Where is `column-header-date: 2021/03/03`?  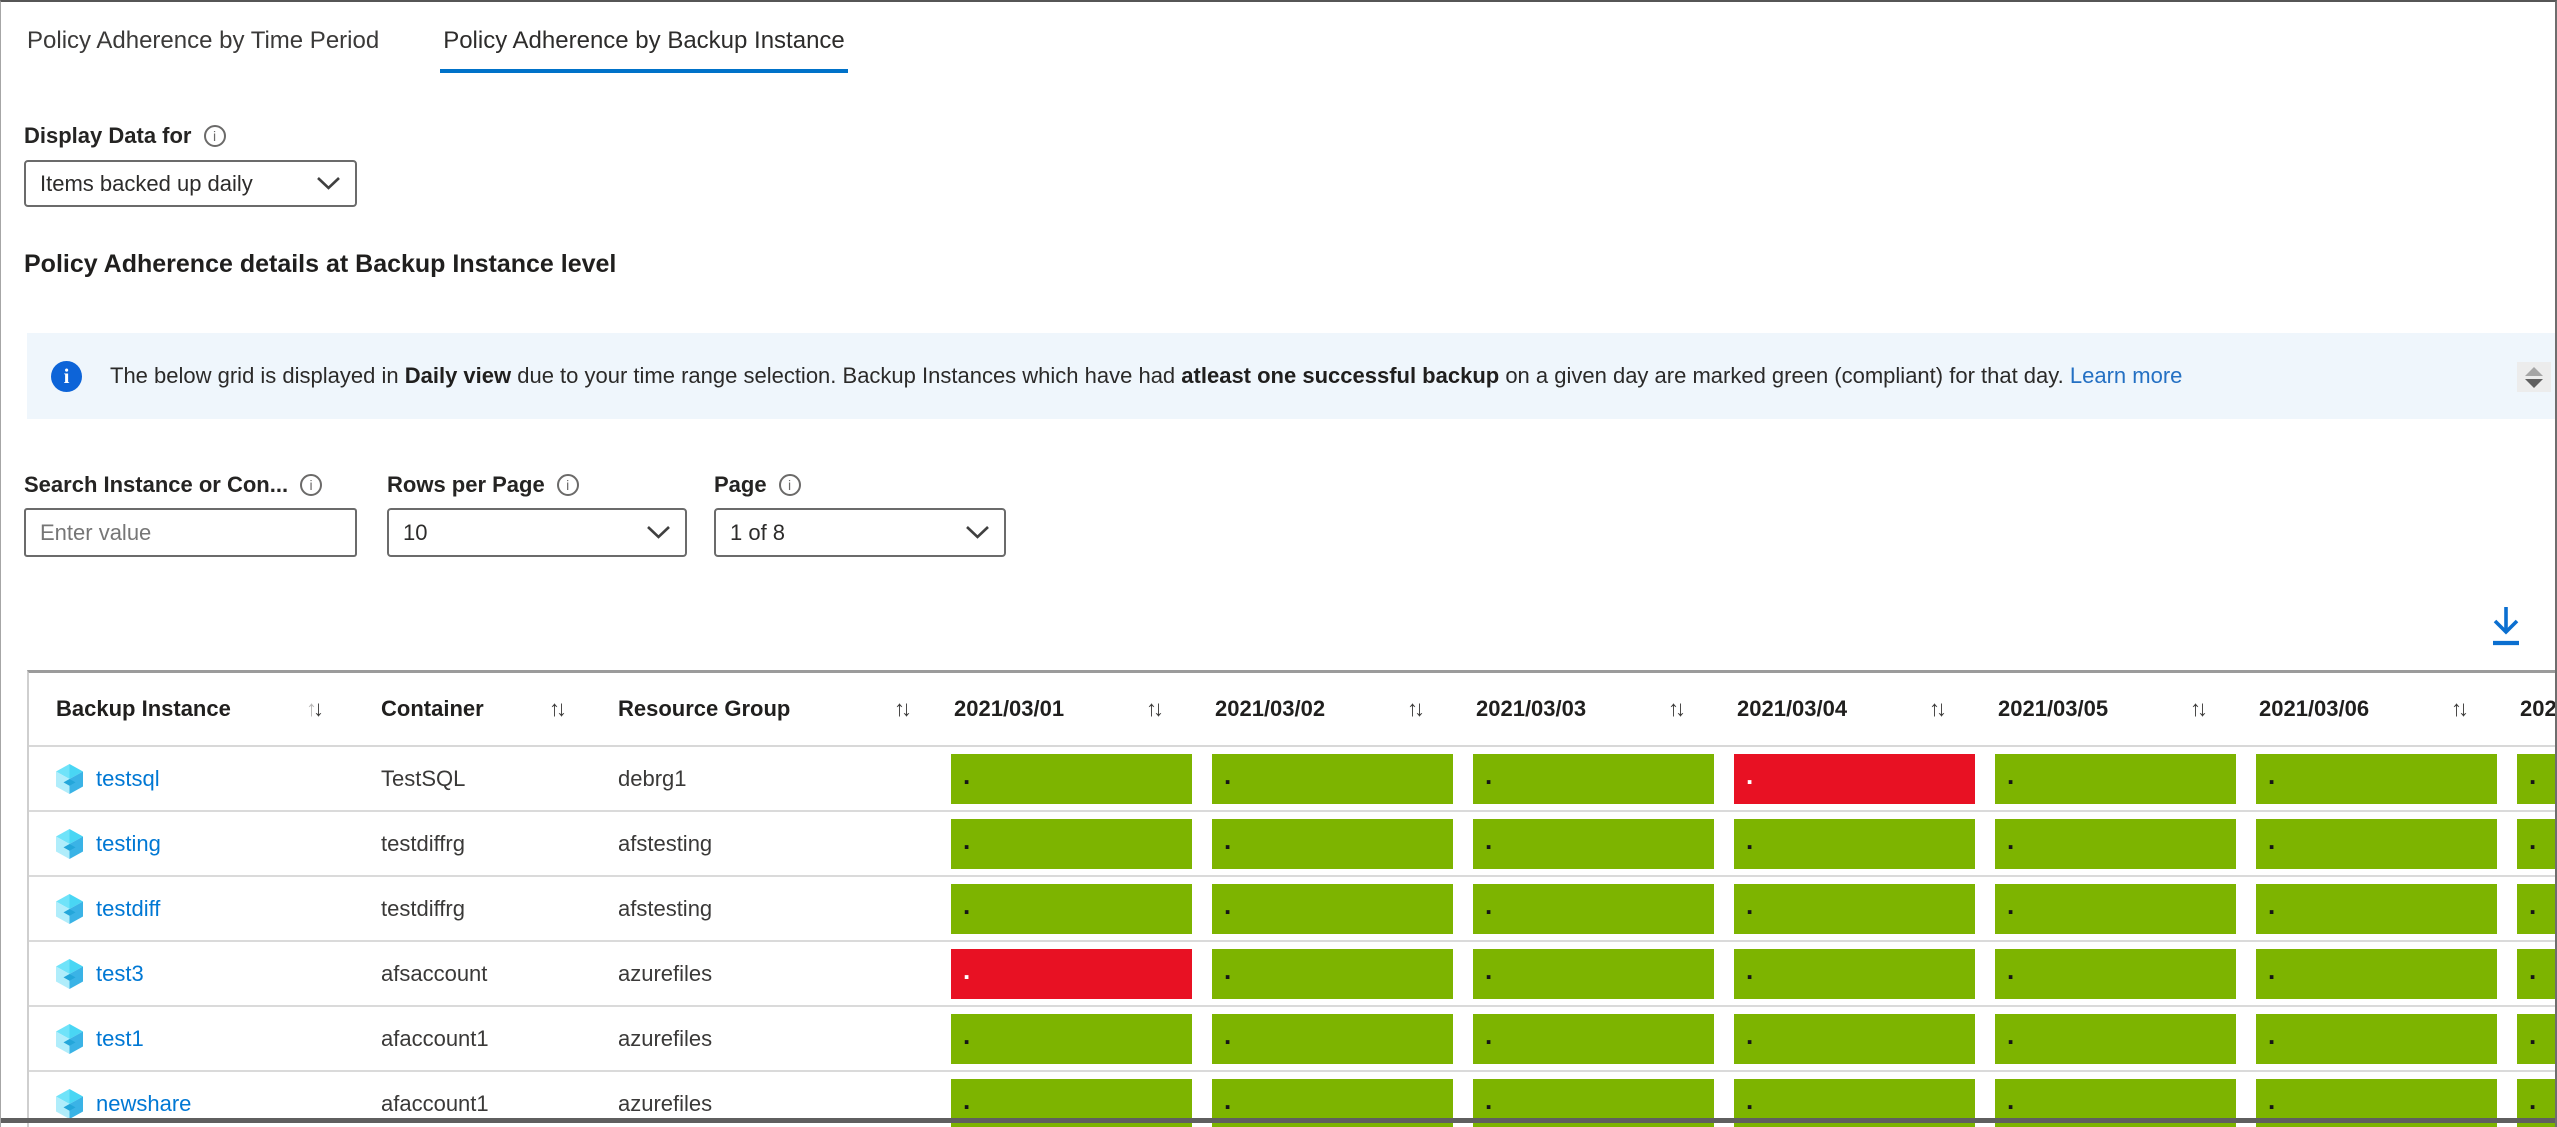 column-header-date: 2021/03/03 is located at coordinates (1531, 708).